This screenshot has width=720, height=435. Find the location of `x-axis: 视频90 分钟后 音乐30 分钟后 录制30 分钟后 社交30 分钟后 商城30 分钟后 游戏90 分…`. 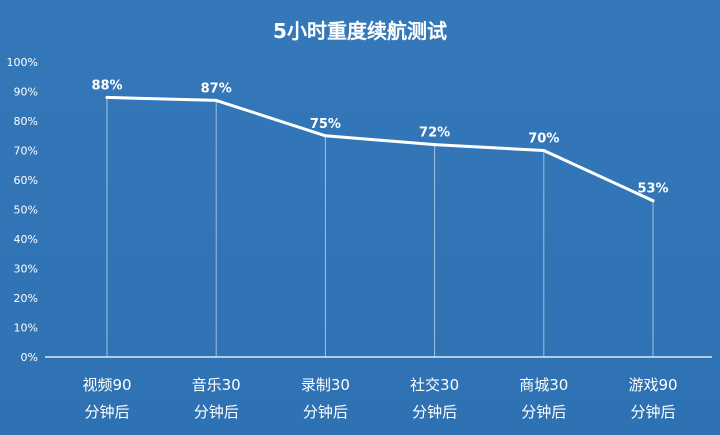

x-axis: 视频90 分钟后 音乐30 分钟后 录制30 分钟后 社交30 分钟后 商城30 分钟后 游戏90 分… is located at coordinates (378, 388).